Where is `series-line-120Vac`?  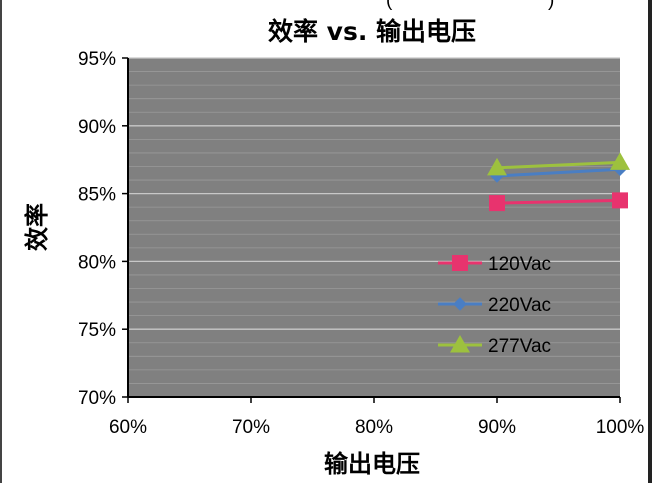 series-line-120Vac is located at coordinates (558, 201).